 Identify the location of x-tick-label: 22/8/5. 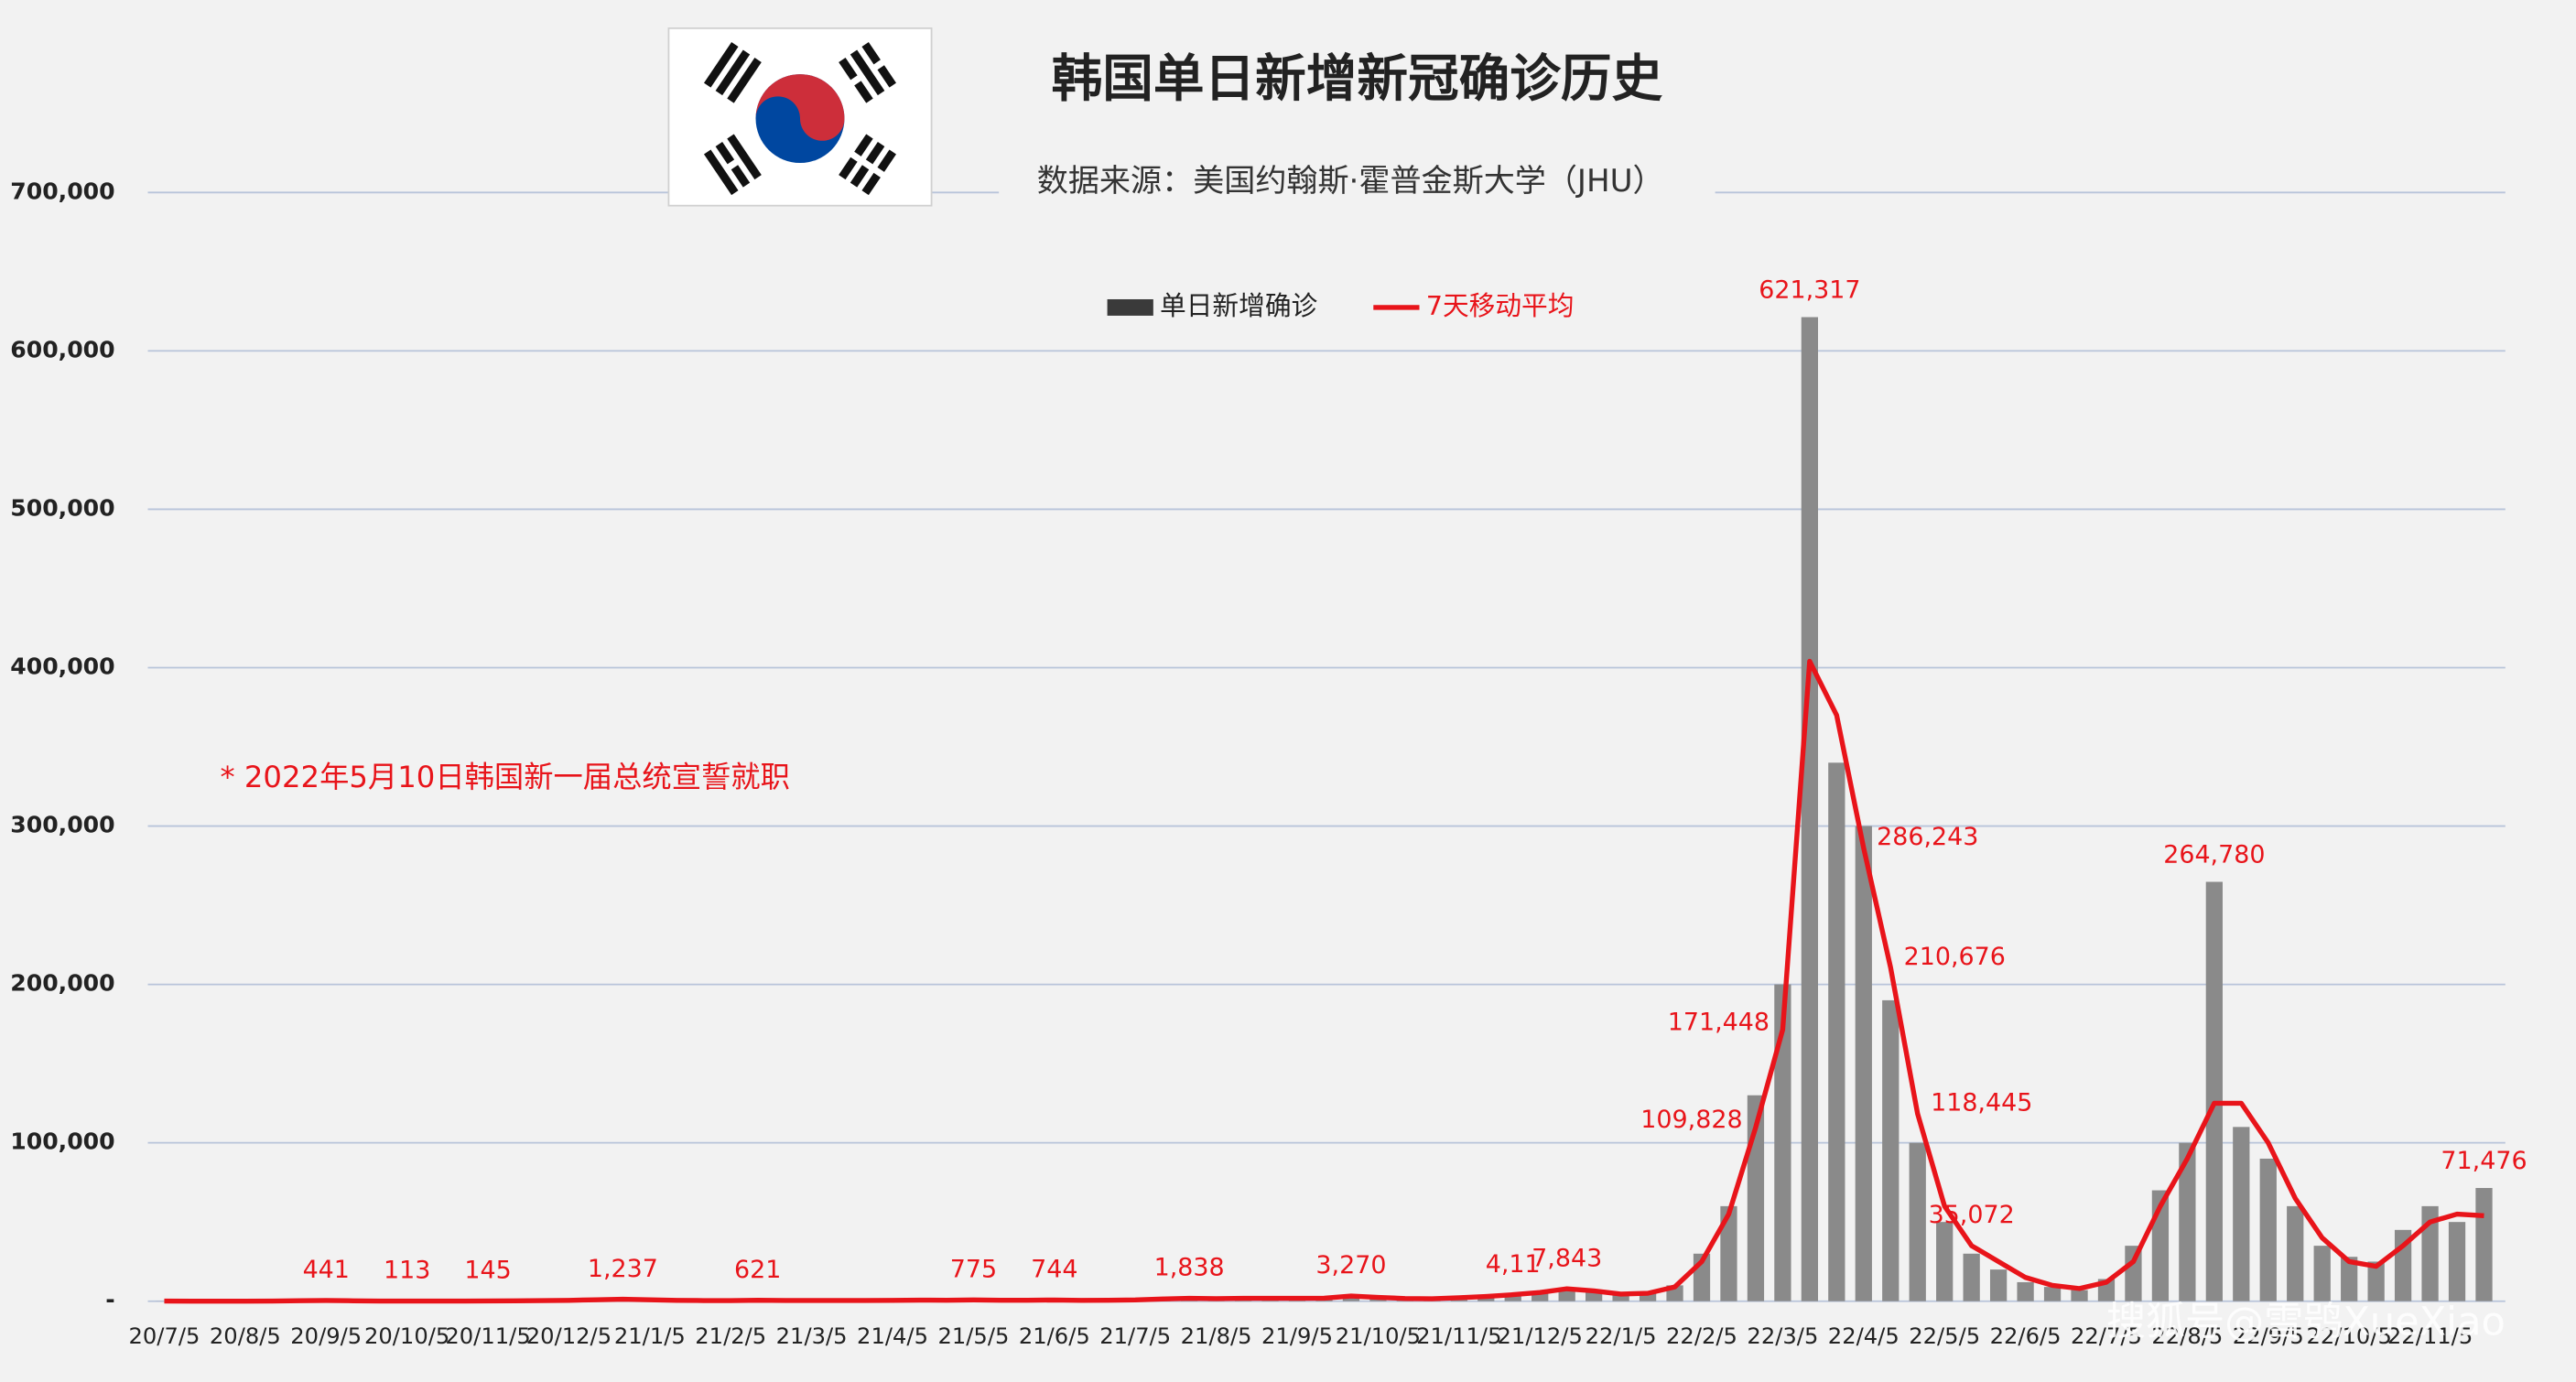
(2187, 1336).